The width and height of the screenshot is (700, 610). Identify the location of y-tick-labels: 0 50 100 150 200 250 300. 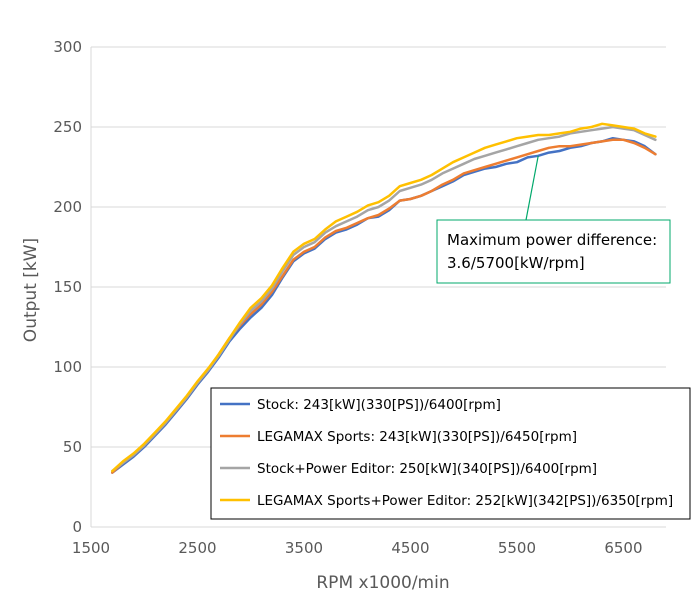
(67, 287).